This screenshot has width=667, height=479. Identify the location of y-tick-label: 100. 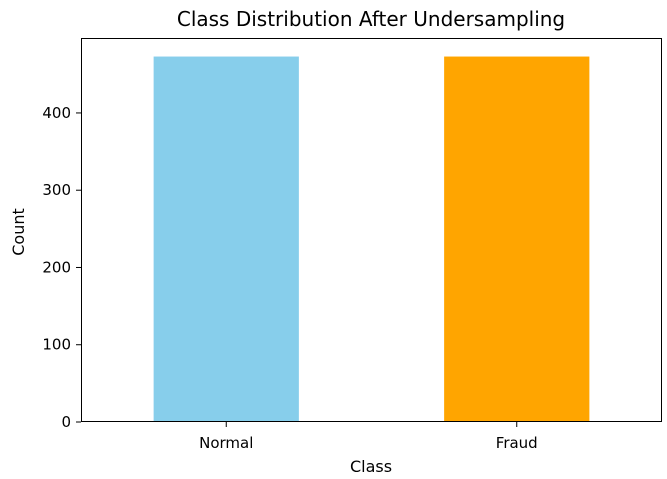
(56, 345).